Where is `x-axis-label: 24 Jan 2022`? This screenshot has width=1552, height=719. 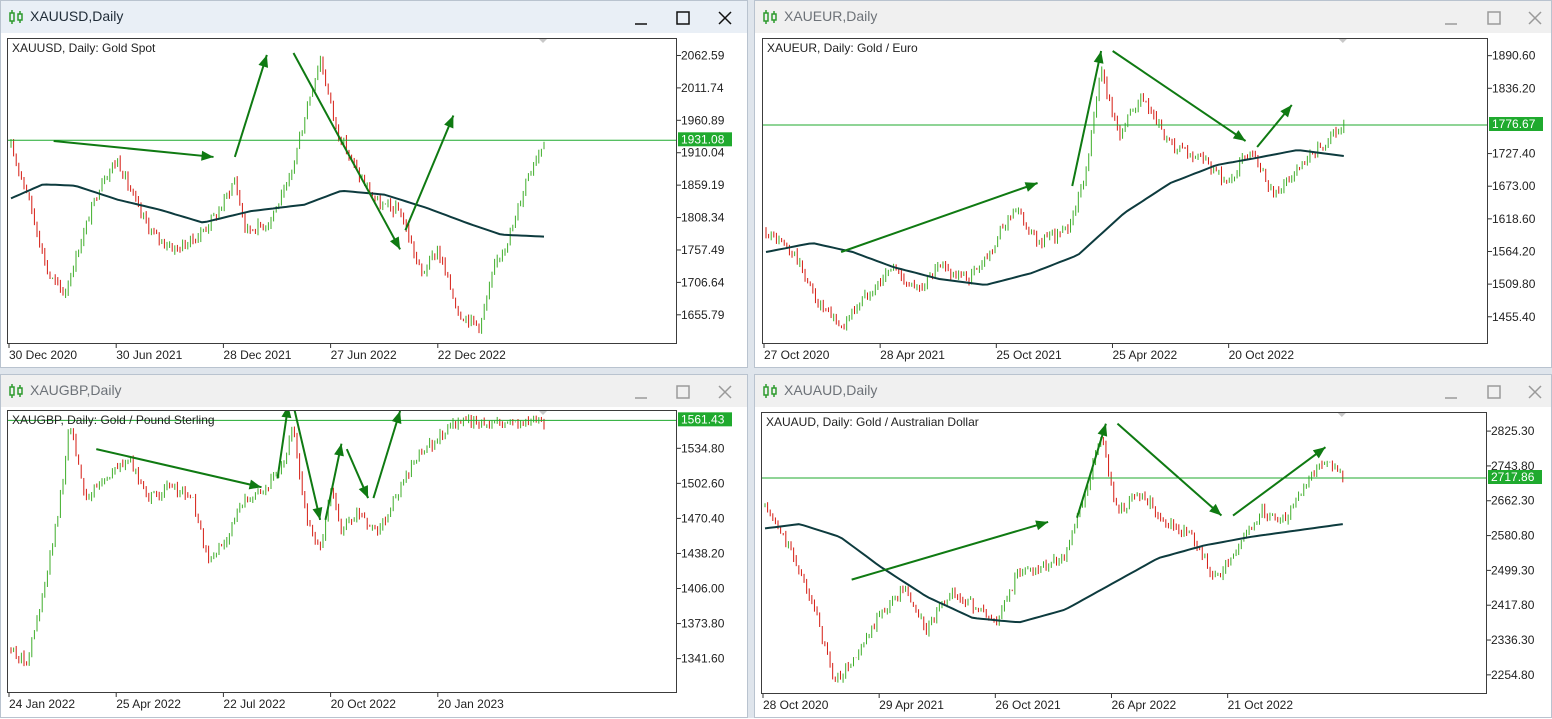 x-axis-label: 24 Jan 2022 is located at coordinates (42, 704).